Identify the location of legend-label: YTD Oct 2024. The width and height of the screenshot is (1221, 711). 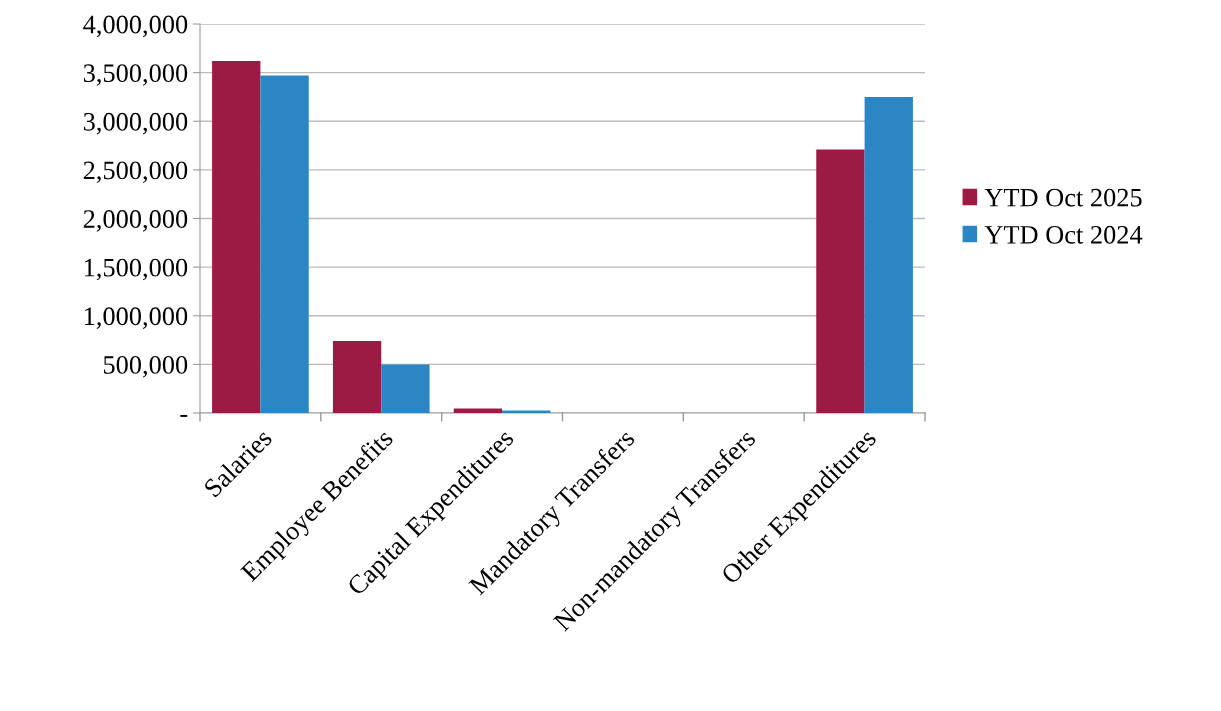
(1063, 234).